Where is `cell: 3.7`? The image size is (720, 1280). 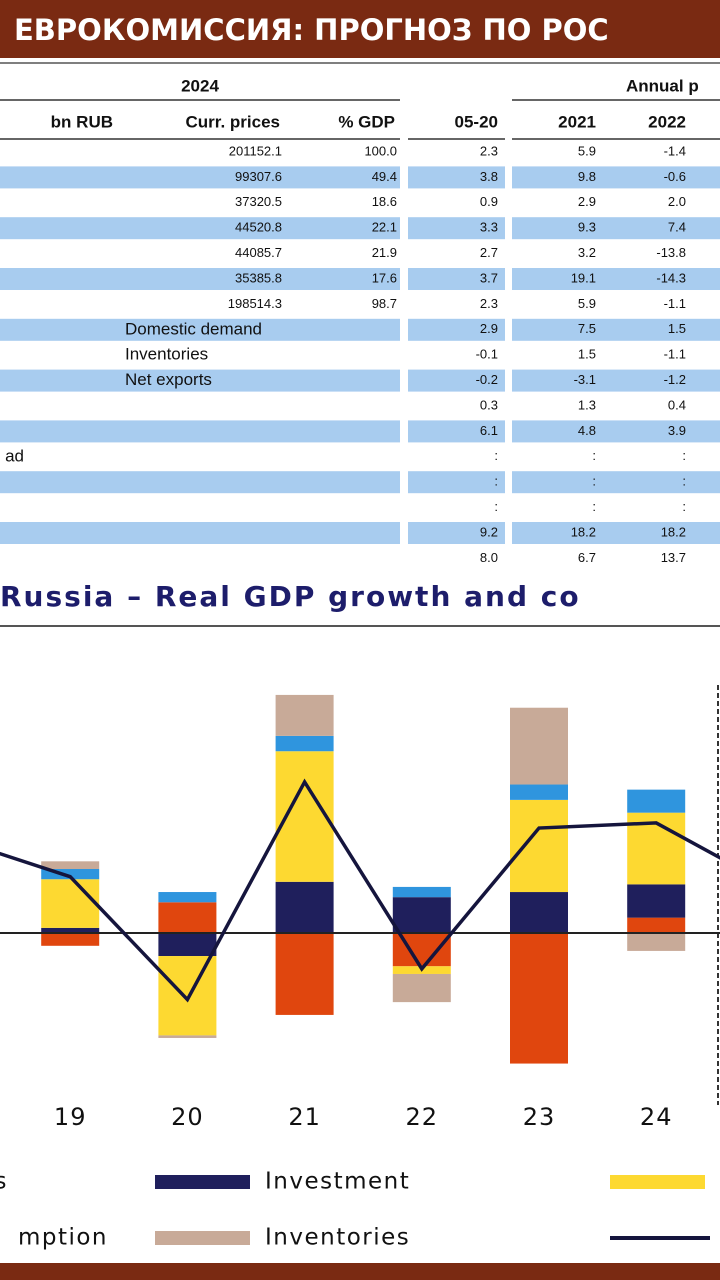 cell: 3.7 is located at coordinates (489, 277).